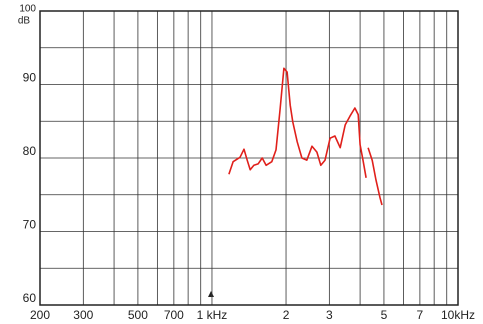 The width and height of the screenshot is (483, 324). I want to click on x-tick-label: 10kHz, so click(458, 315).